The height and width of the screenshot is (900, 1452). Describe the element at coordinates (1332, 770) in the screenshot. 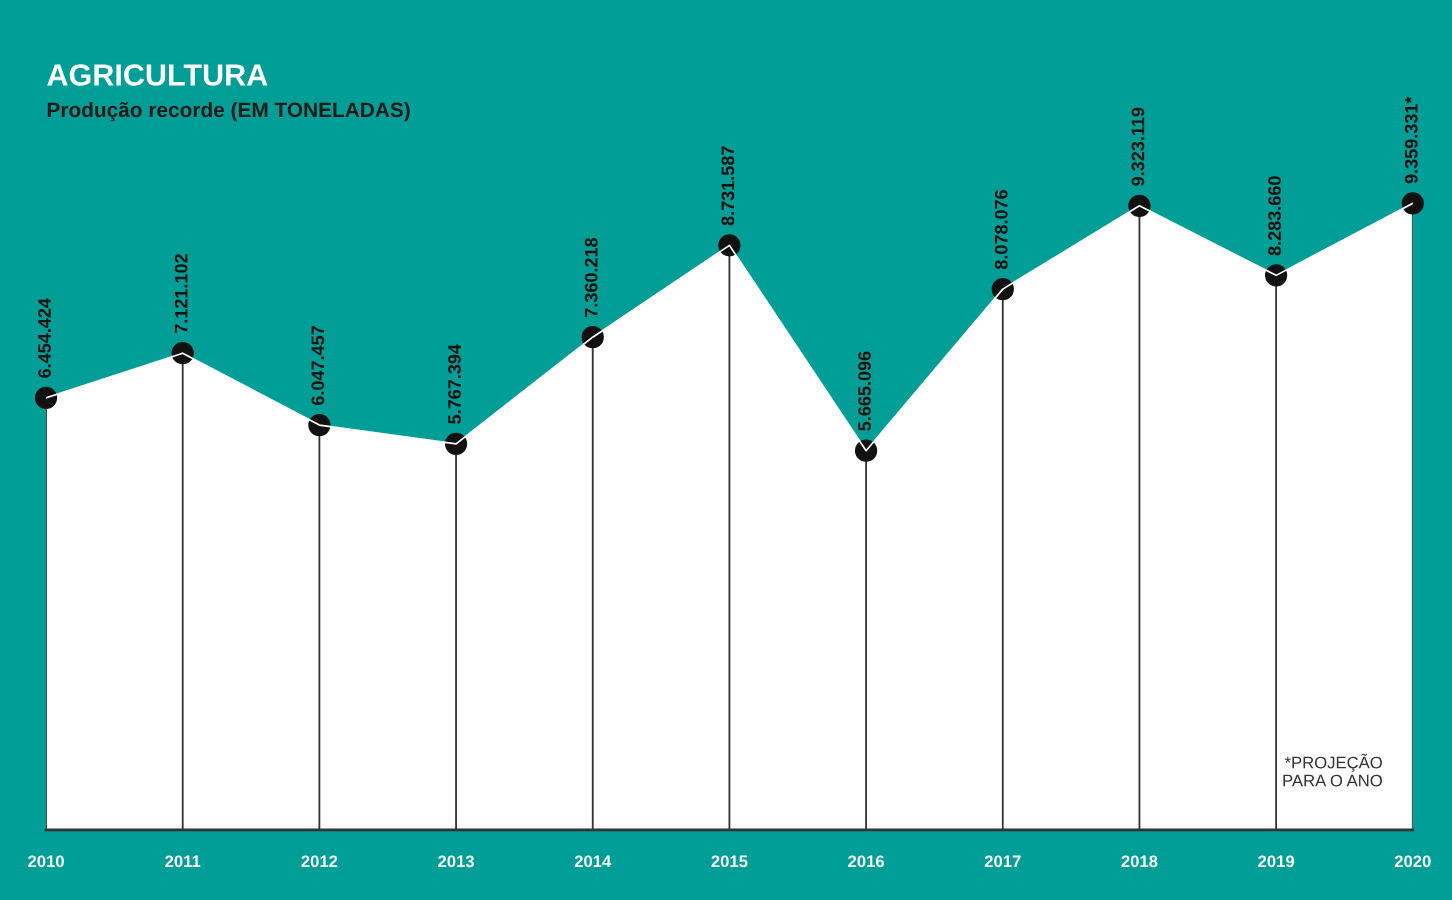

I see `annotation: *PROJEÇÃO PARA O ANO` at that location.